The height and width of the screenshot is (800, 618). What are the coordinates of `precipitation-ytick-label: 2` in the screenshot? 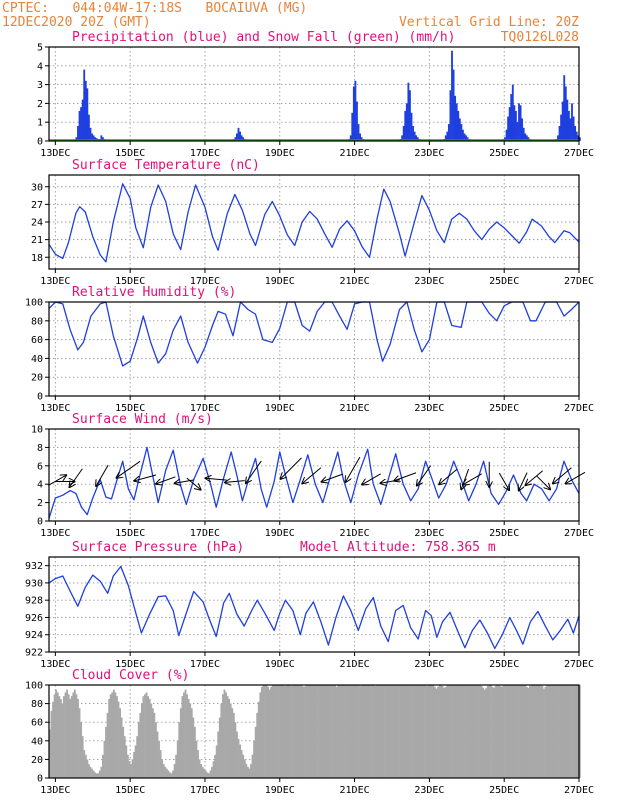 It's located at (40, 104).